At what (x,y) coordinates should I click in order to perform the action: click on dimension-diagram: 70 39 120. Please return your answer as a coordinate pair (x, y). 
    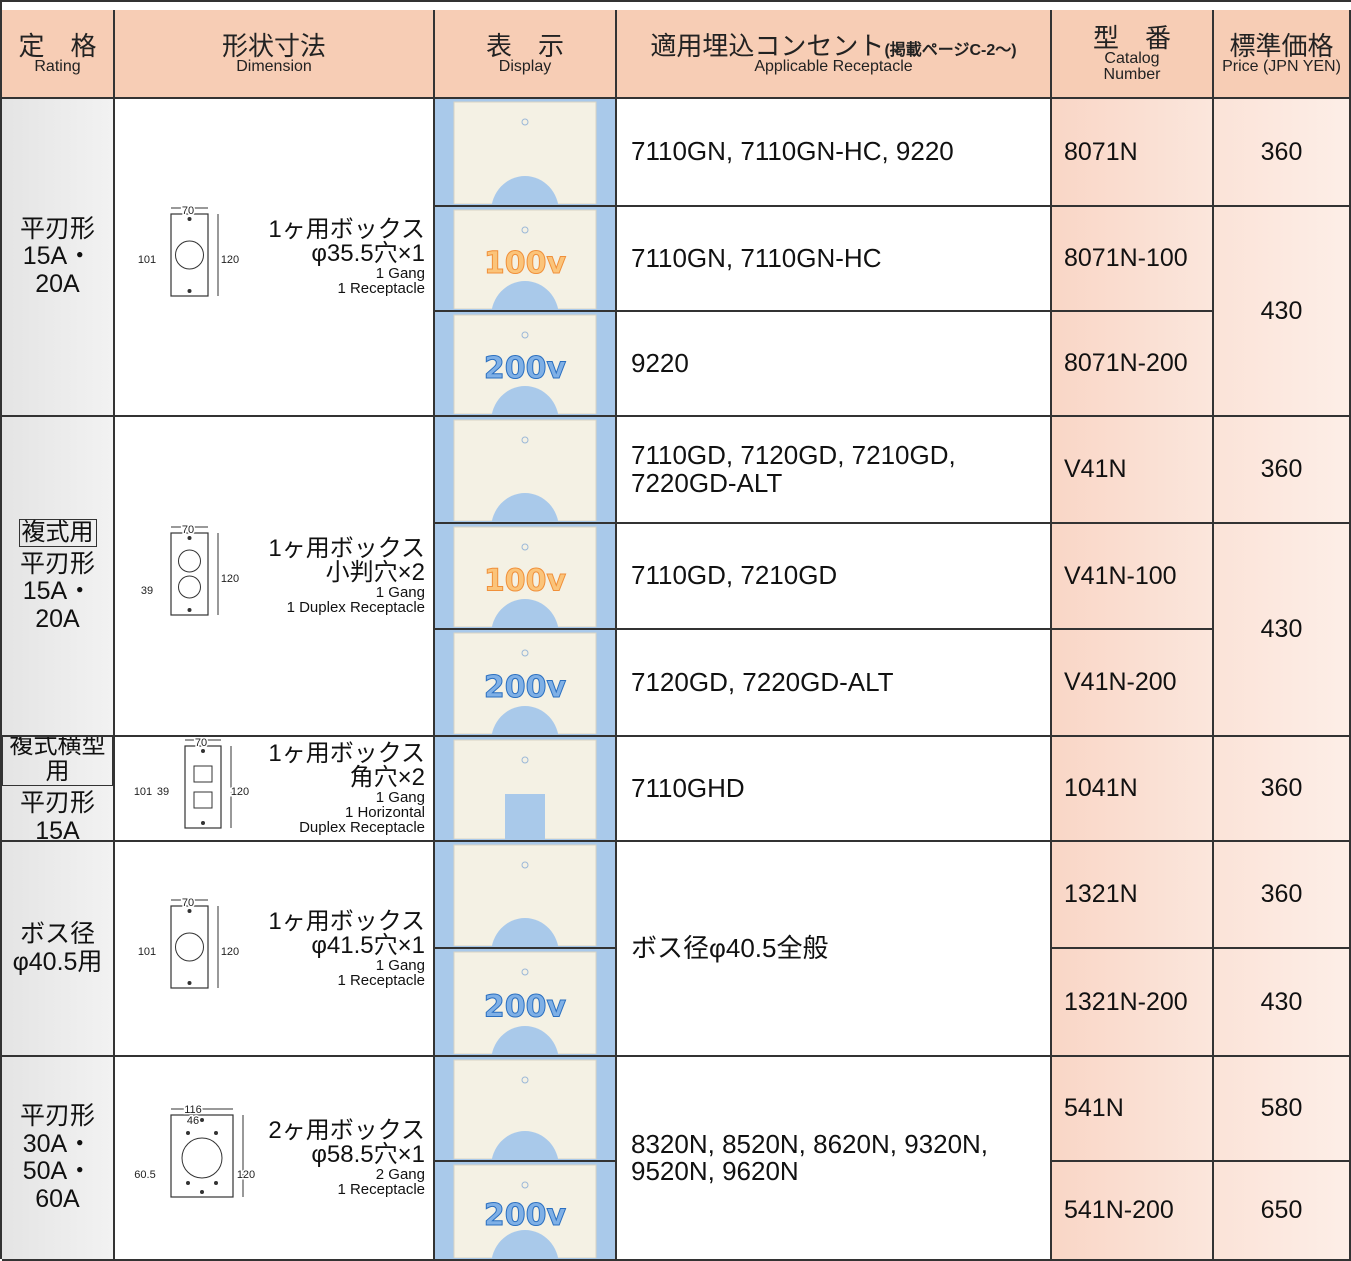
    Looking at the image, I should click on (190, 569).